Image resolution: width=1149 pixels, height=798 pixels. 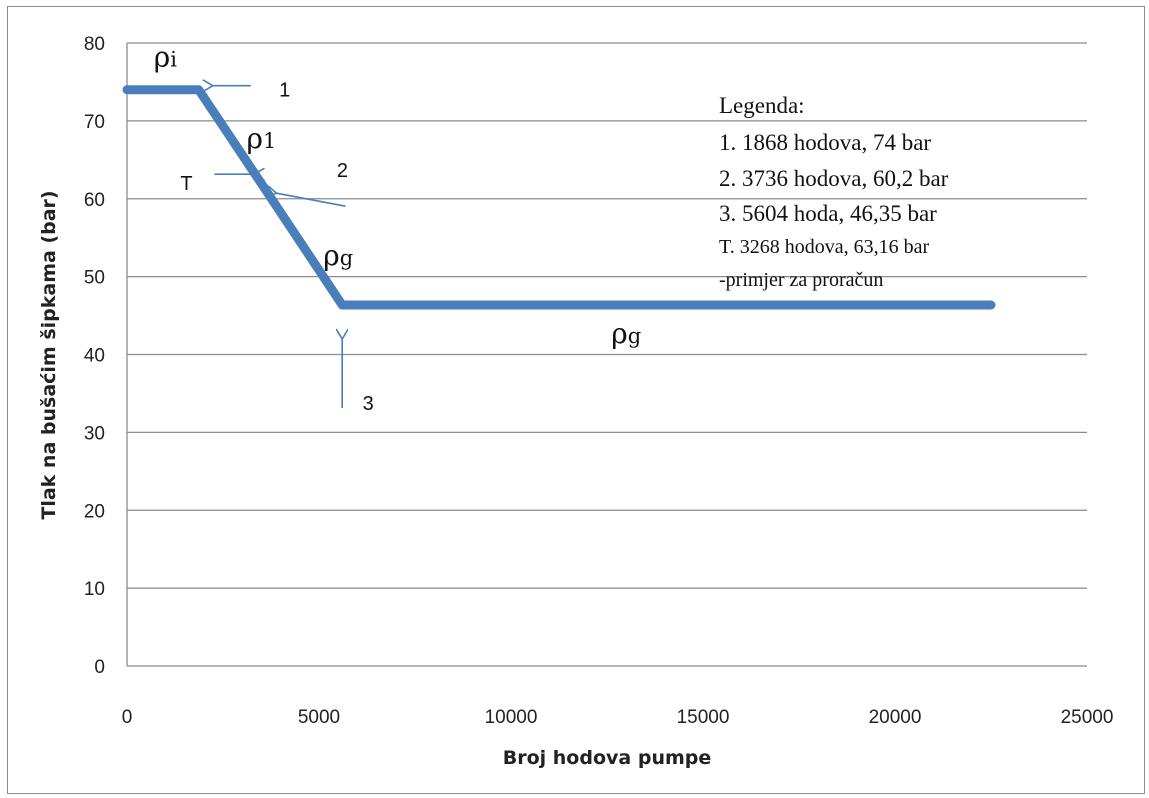 What do you see at coordinates (94, 589) in the screenshot?
I see `y-tick-label: 10` at bounding box center [94, 589].